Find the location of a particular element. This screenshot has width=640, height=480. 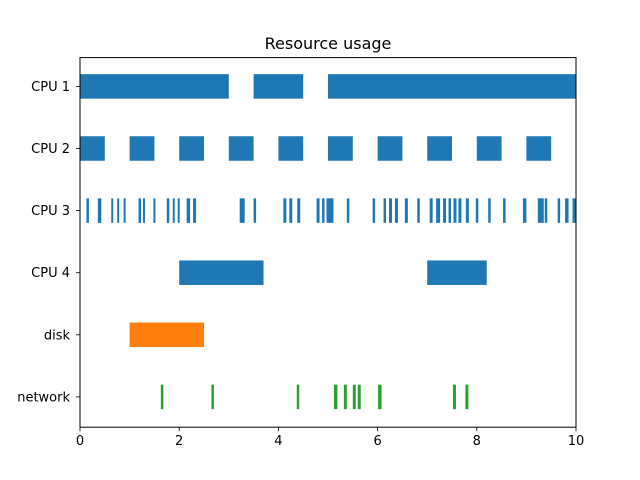

x-tick-label-10: 10 is located at coordinates (576, 441).